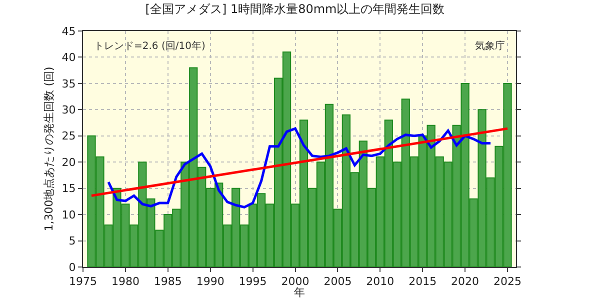 This screenshot has height=299, width=590. What do you see at coordinates (210, 281) in the screenshot?
I see `x-tick-label: 1990` at bounding box center [210, 281].